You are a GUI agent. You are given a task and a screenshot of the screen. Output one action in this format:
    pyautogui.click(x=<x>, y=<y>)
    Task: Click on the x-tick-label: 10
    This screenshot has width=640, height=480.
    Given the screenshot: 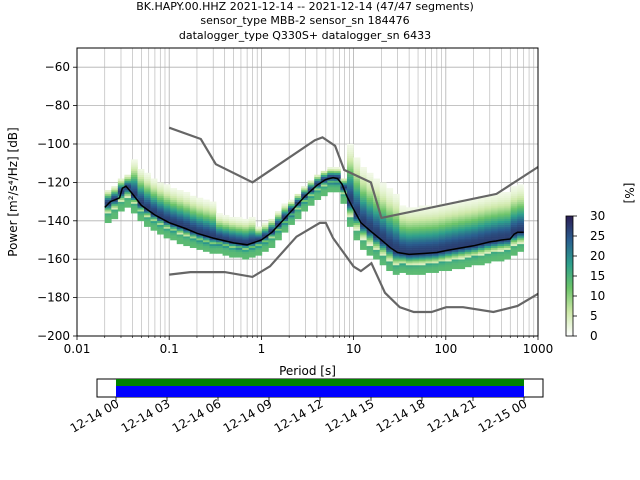 What is the action you would take?
    pyautogui.click(x=353, y=349)
    